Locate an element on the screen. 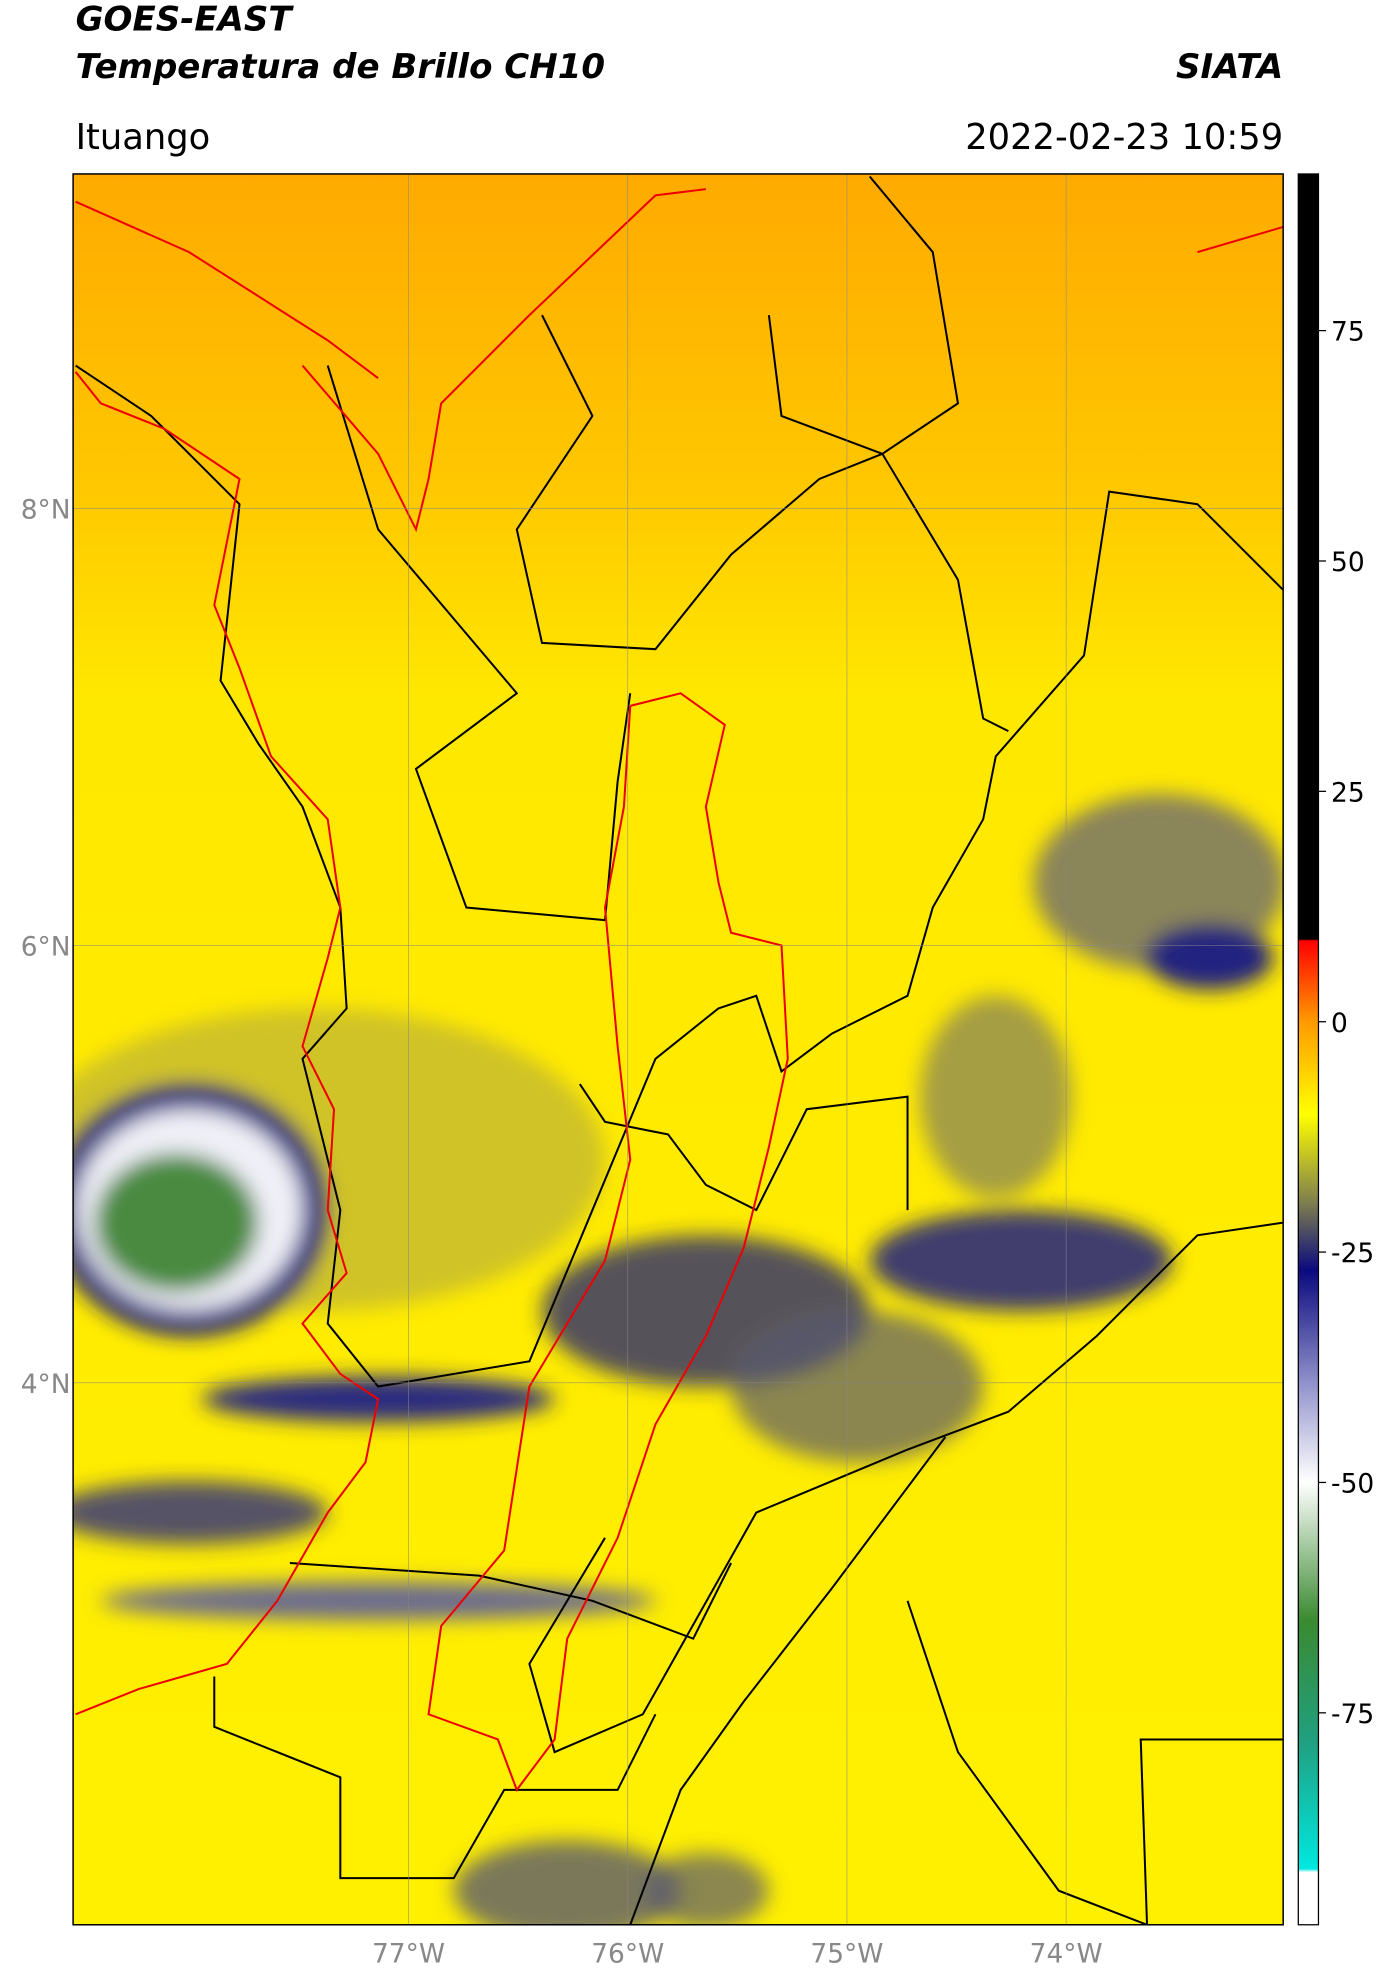 Image resolution: width=1384 pixels, height=1981 pixels. datetime: 2022-02-23 10:59 is located at coordinates (1124, 137).